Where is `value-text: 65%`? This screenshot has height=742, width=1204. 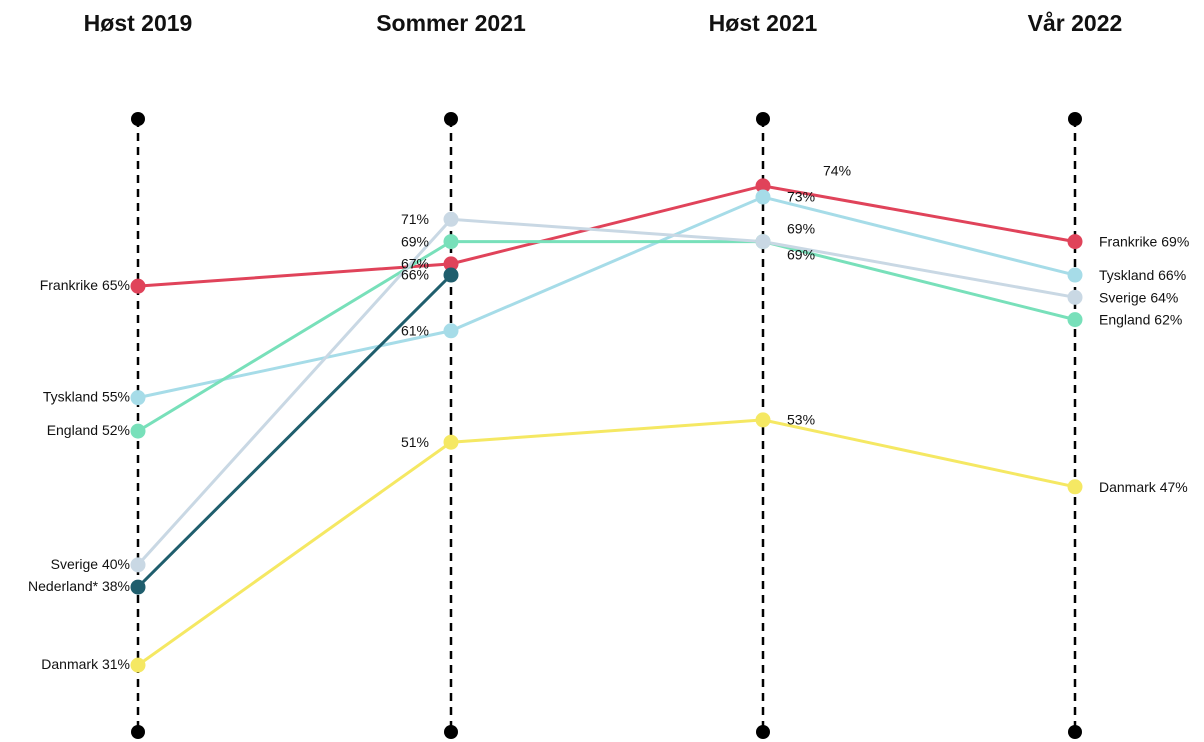
value-text: 65% is located at coordinates (116, 285).